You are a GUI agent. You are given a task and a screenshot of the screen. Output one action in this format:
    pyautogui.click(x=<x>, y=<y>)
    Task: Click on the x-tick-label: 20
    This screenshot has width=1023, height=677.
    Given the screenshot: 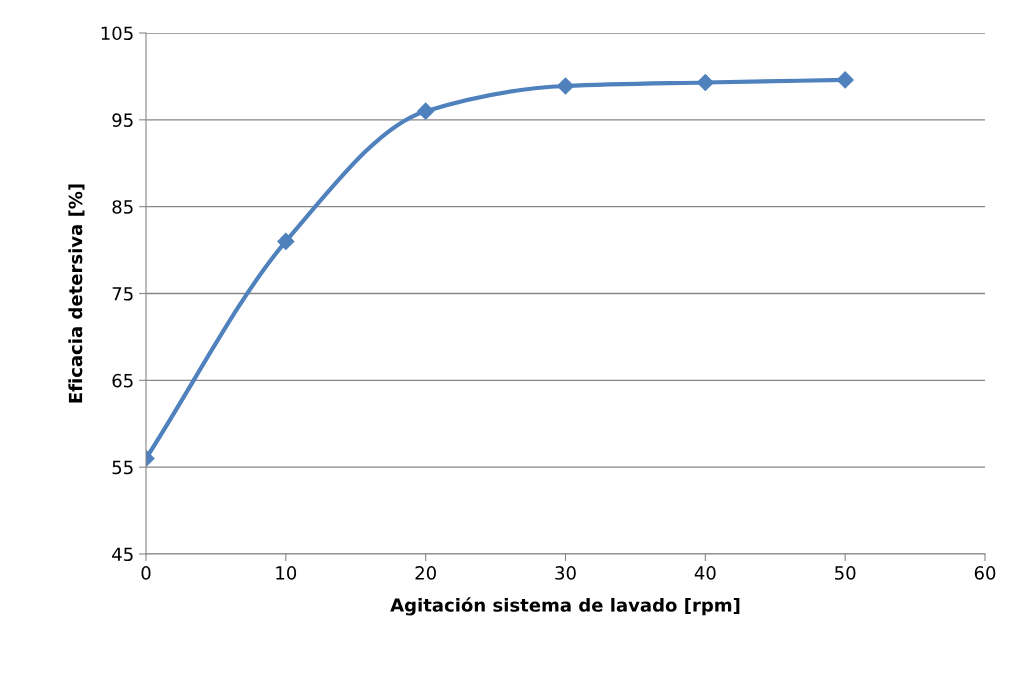 What is the action you would take?
    pyautogui.click(x=425, y=573)
    